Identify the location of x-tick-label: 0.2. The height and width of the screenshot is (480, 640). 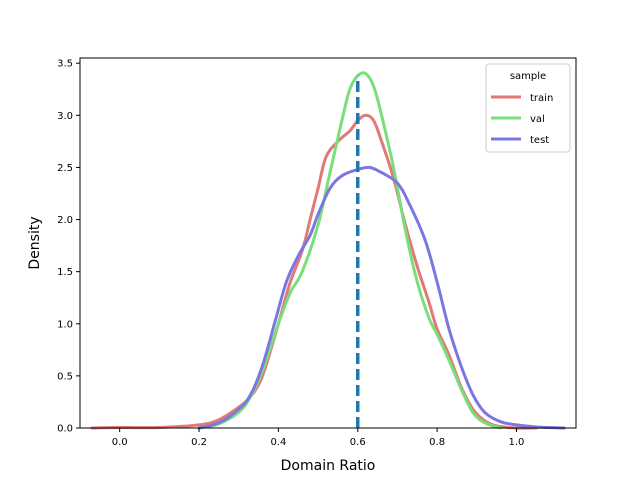
(199, 442).